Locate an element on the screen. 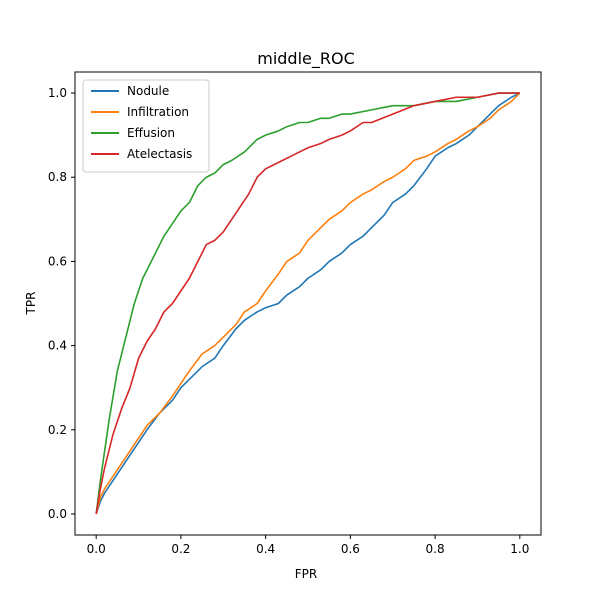 The height and width of the screenshot is (600, 600). y-tick-label: 0.6 is located at coordinates (57, 261).